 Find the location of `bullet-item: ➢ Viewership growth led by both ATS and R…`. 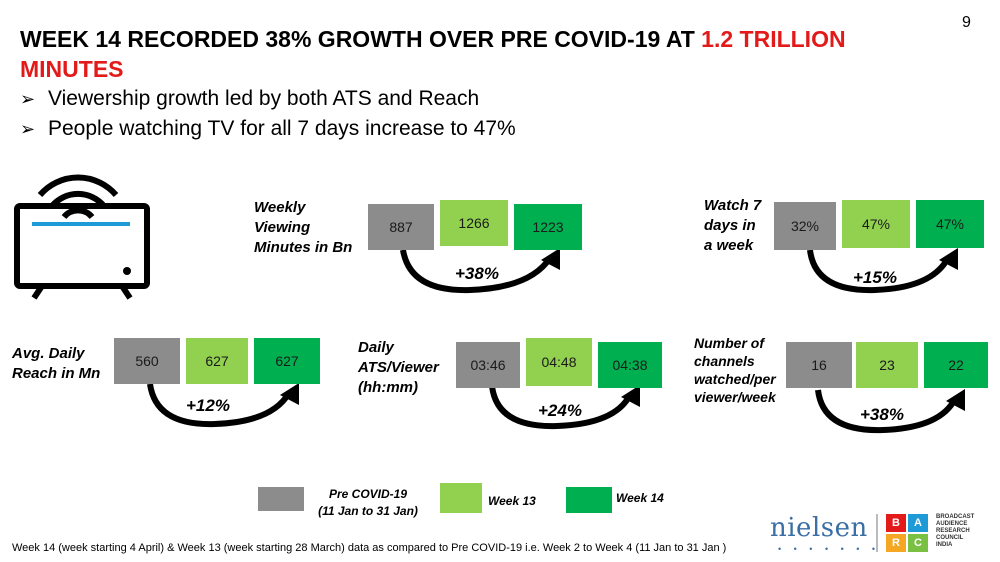

bullet-item: ➢ Viewership growth led by both ATS and R… is located at coordinates (268, 99).